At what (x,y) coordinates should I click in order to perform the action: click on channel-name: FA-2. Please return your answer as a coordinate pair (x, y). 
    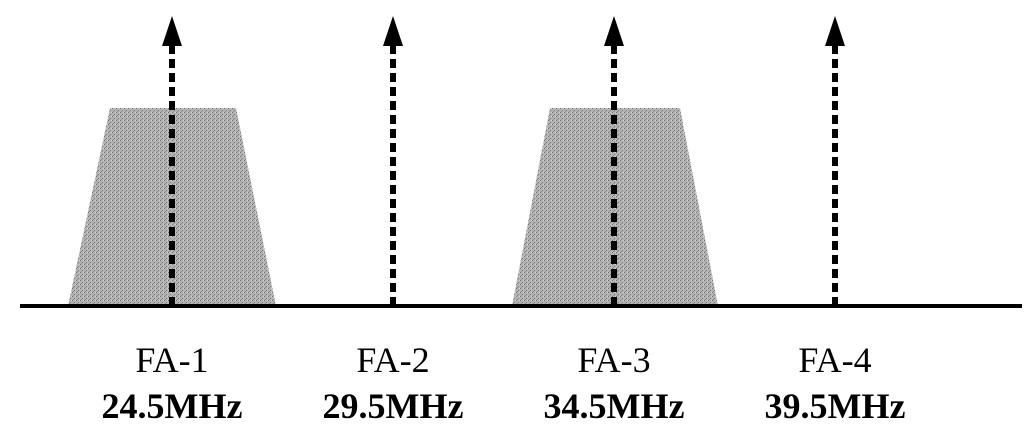
    Looking at the image, I should click on (393, 360).